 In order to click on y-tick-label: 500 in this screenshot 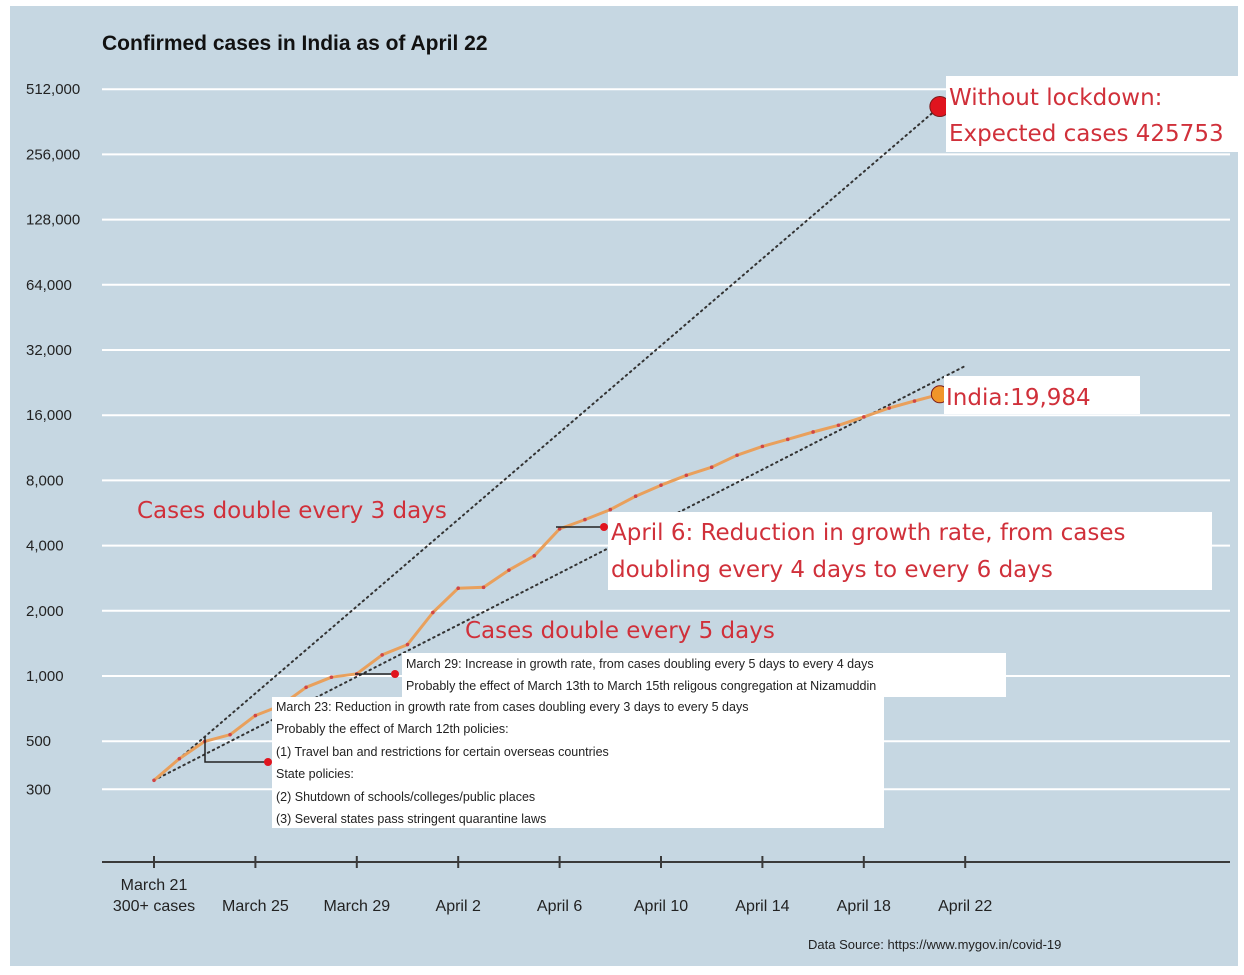, I will do `click(38, 741)`.